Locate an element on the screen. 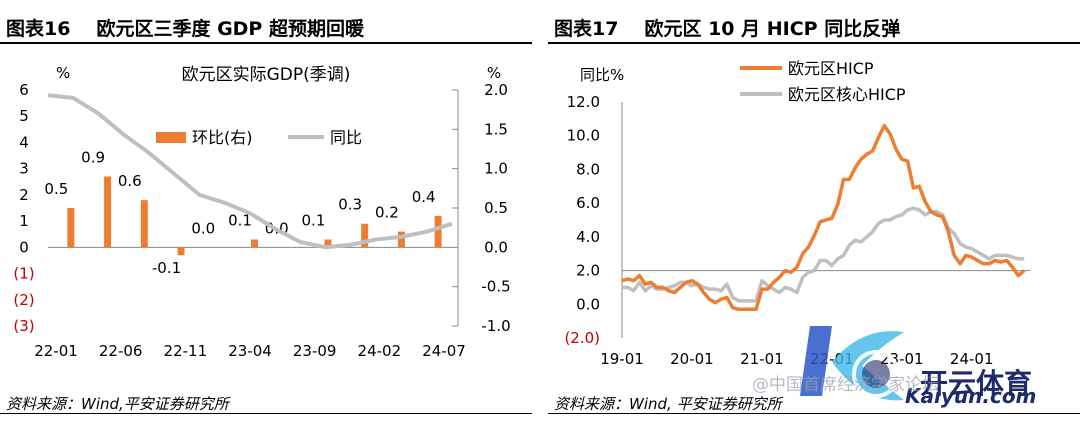 The image size is (1080, 425). left-figure-header: 图表16 欧元区三季度 GDP 超预期回暖 is located at coordinates (266, 28).